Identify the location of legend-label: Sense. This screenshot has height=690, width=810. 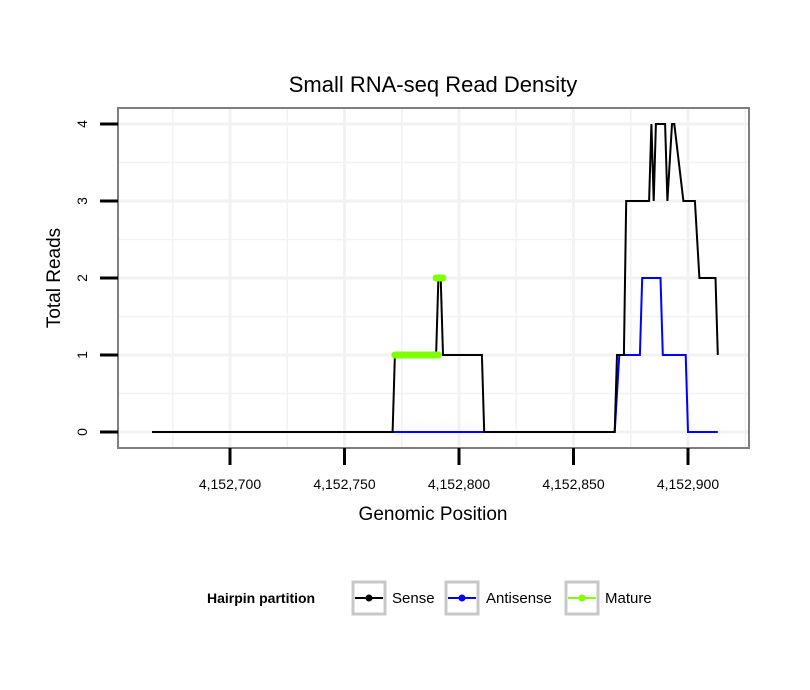
(413, 598).